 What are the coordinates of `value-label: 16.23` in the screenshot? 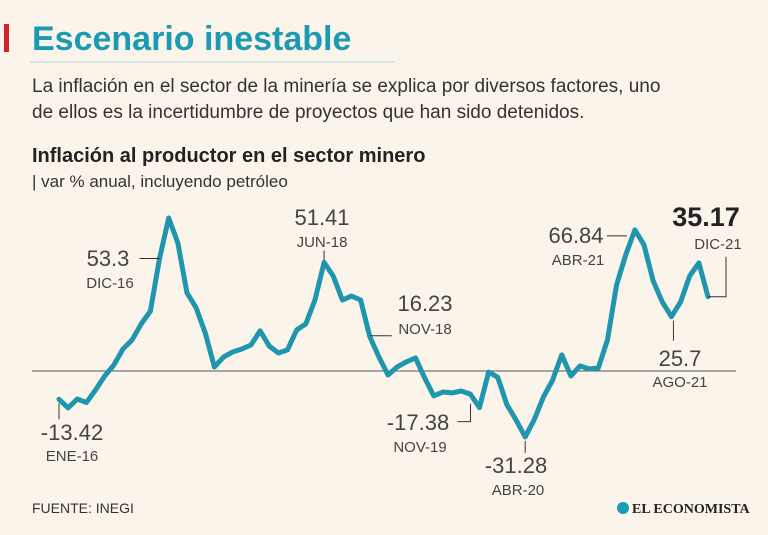 It's located at (424, 303).